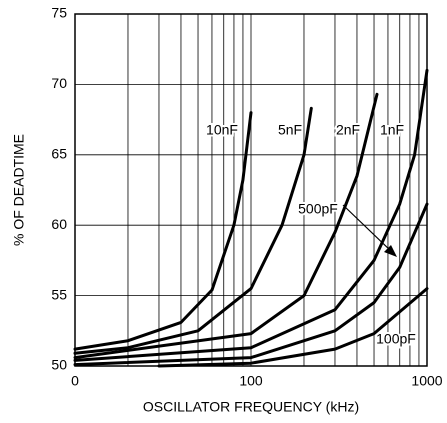 The image size is (447, 423). What do you see at coordinates (222, 130) in the screenshot?
I see `series-label: 10nF` at bounding box center [222, 130].